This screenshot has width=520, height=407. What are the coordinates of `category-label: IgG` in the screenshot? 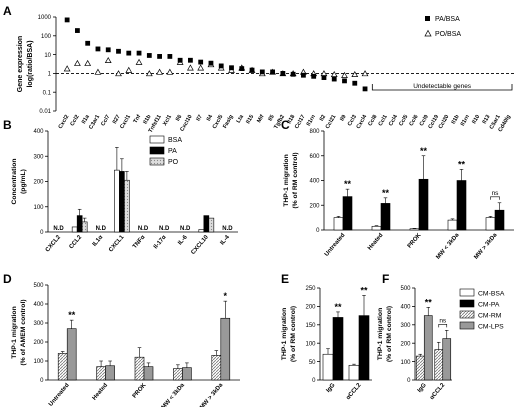 It's located at (422, 388).